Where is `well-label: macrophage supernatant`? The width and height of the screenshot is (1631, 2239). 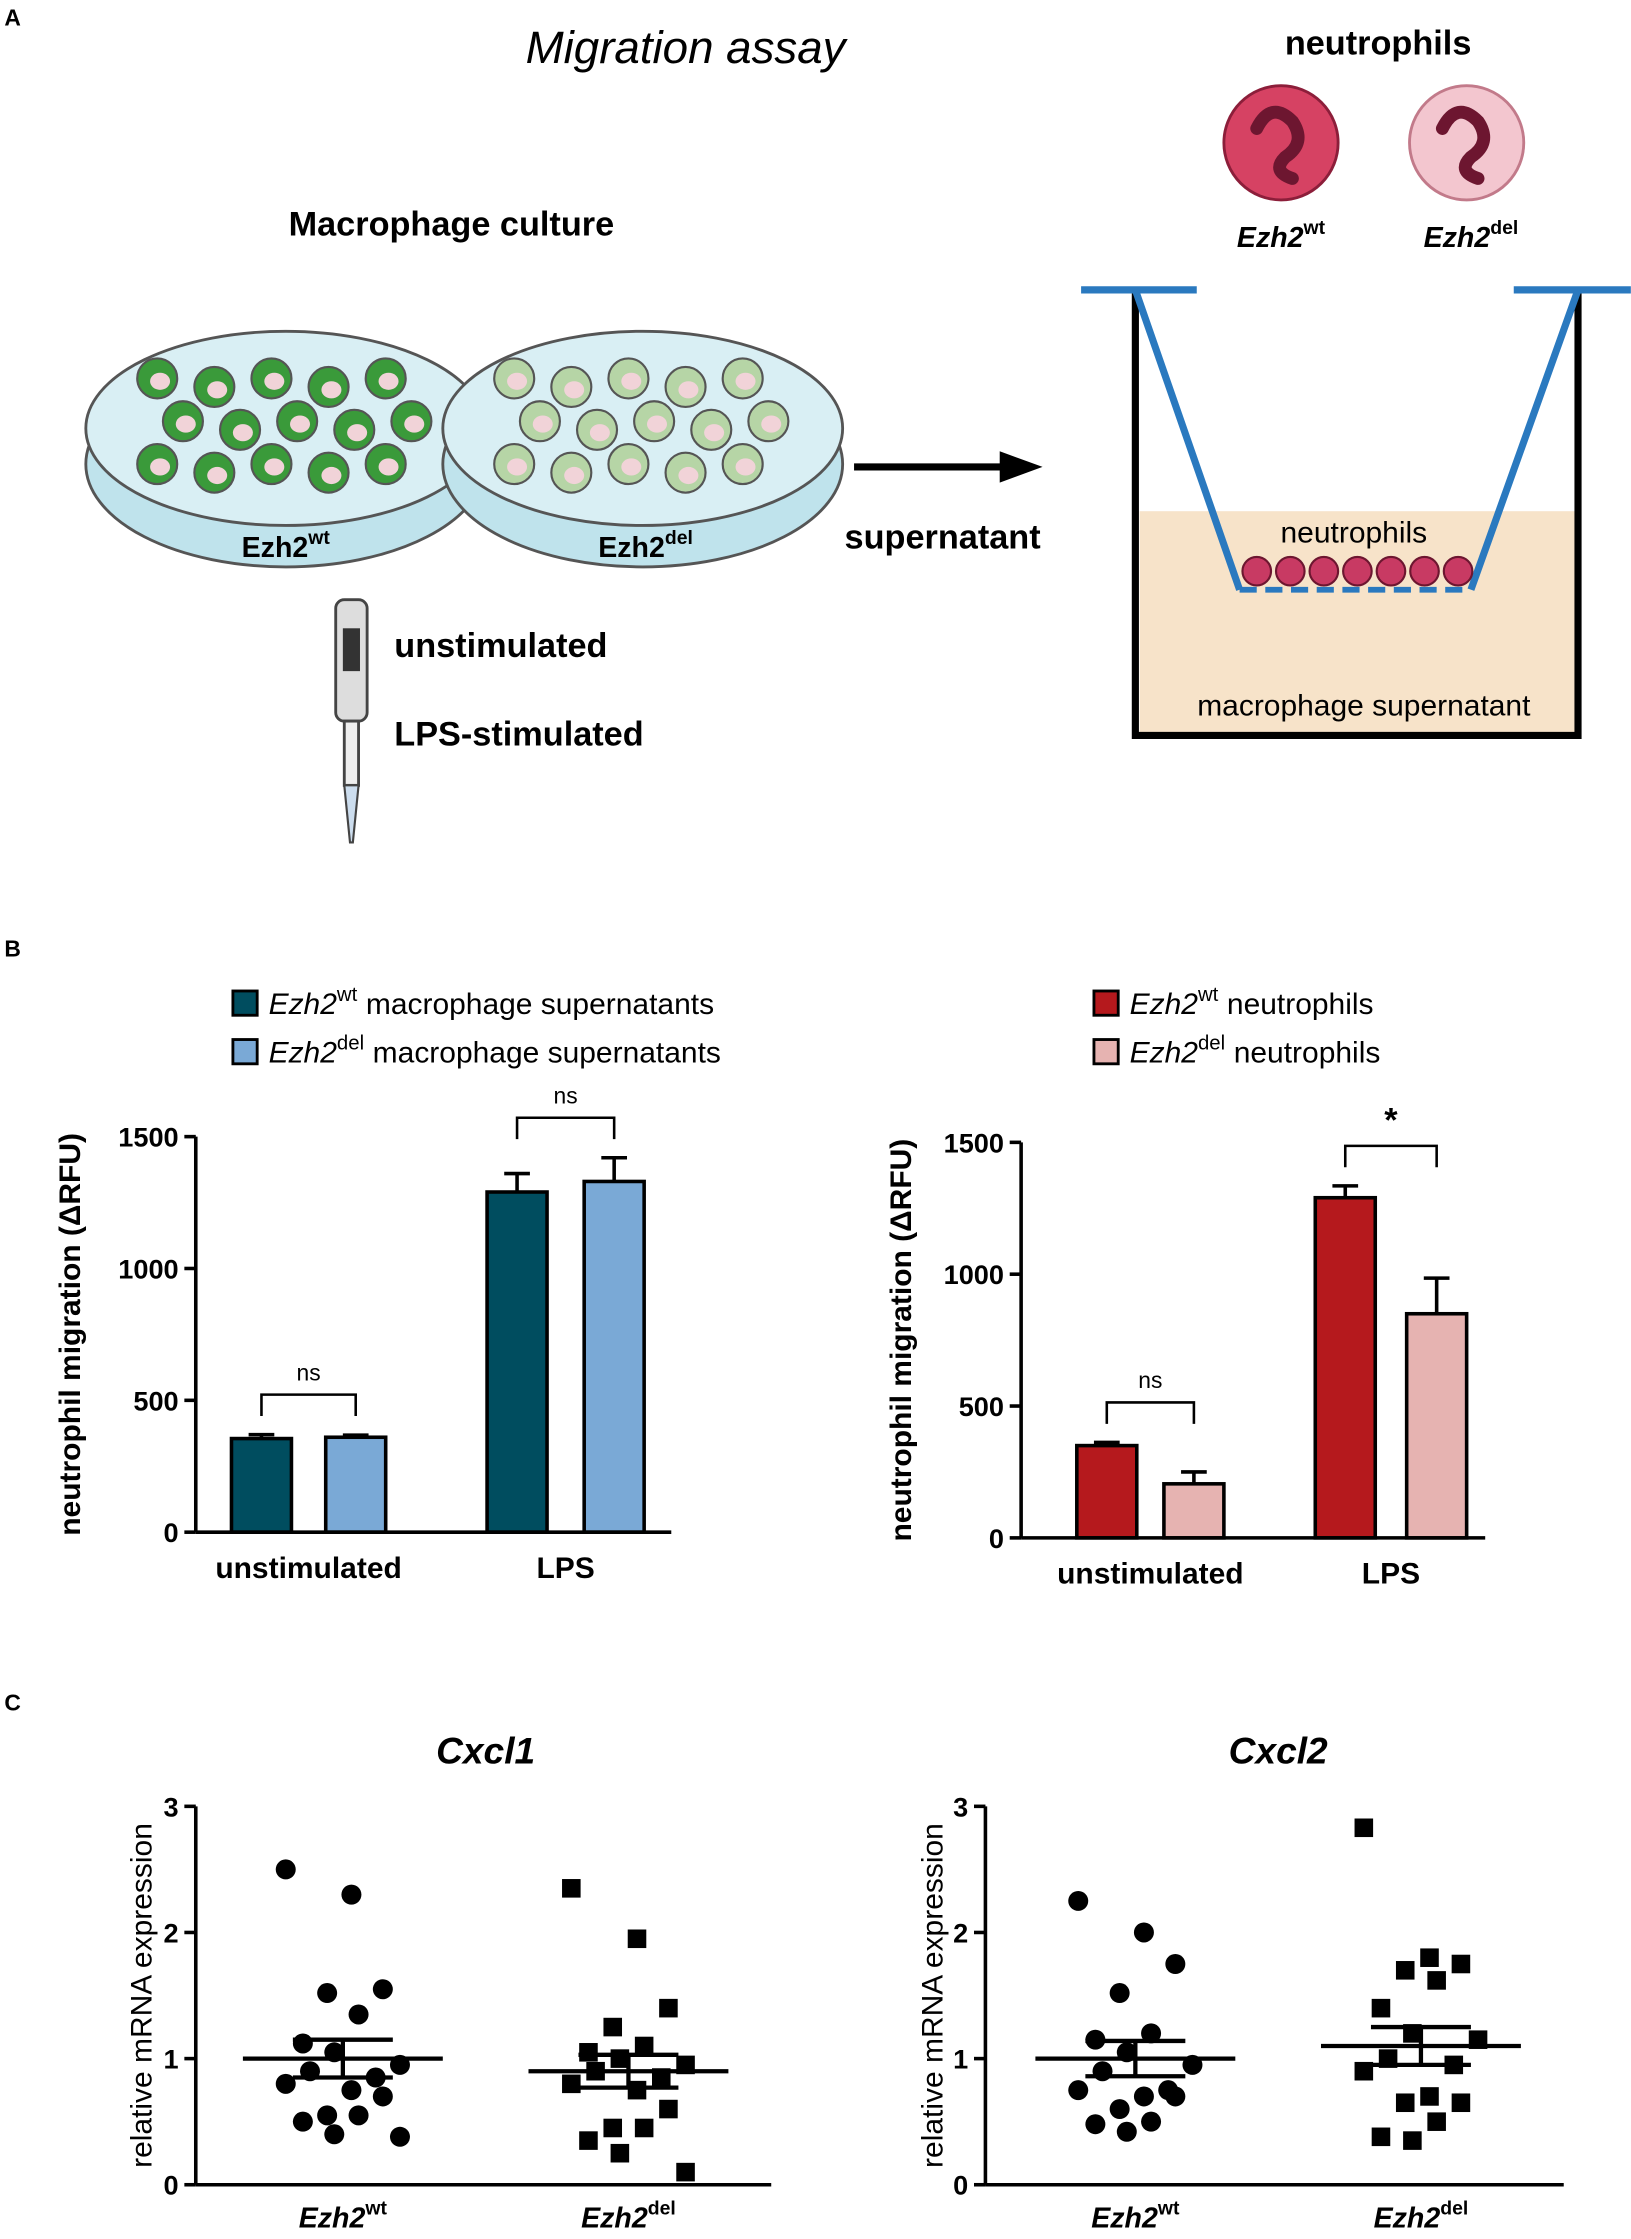
well-label: macrophage supernatant is located at coordinates (1364, 705).